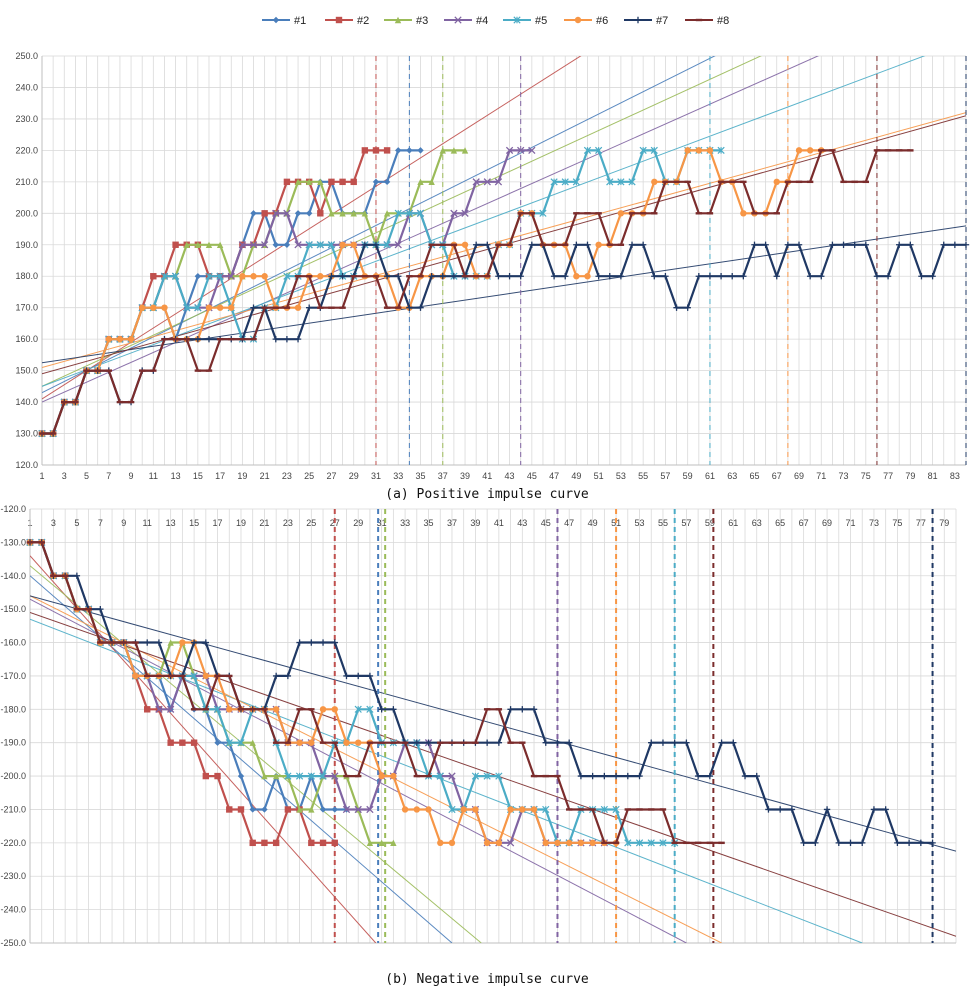 This screenshot has width=974, height=1000. I want to click on x-tick-label: 5, so click(76, 523).